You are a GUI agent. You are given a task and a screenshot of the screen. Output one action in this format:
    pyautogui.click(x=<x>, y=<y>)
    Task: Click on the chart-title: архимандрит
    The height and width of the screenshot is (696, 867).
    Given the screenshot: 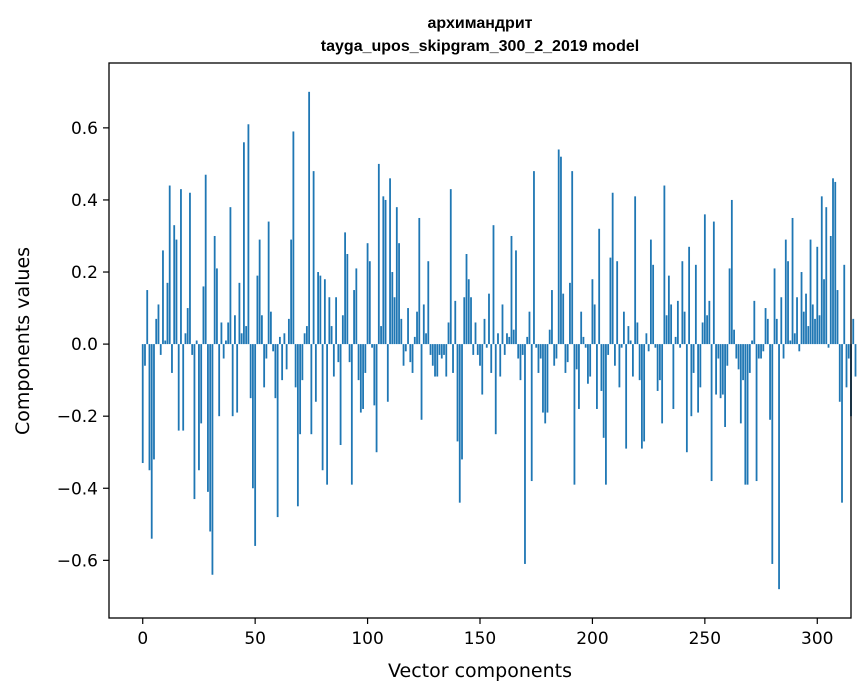 What is the action you would take?
    pyautogui.click(x=480, y=23)
    